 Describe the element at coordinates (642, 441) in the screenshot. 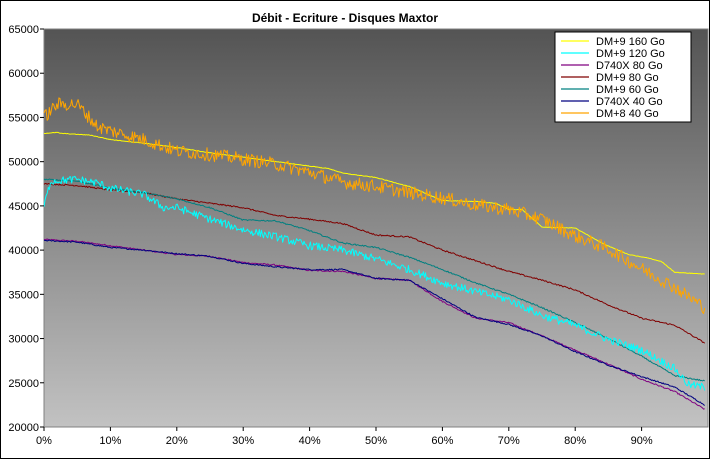

I see `x-tick-label: 90%` at that location.